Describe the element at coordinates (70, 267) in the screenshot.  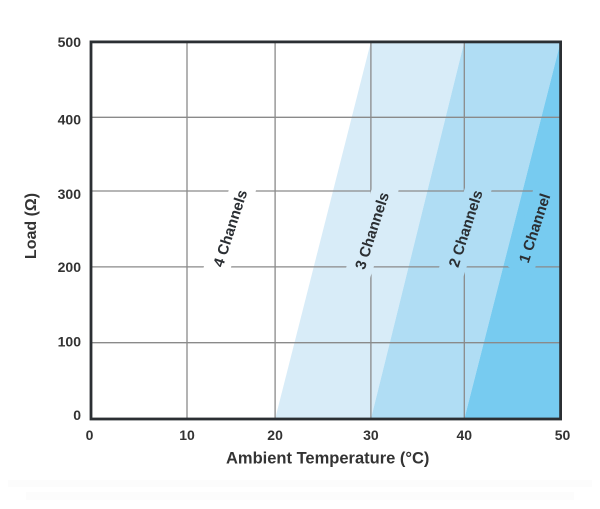
I see `svg-text: 200` at that location.